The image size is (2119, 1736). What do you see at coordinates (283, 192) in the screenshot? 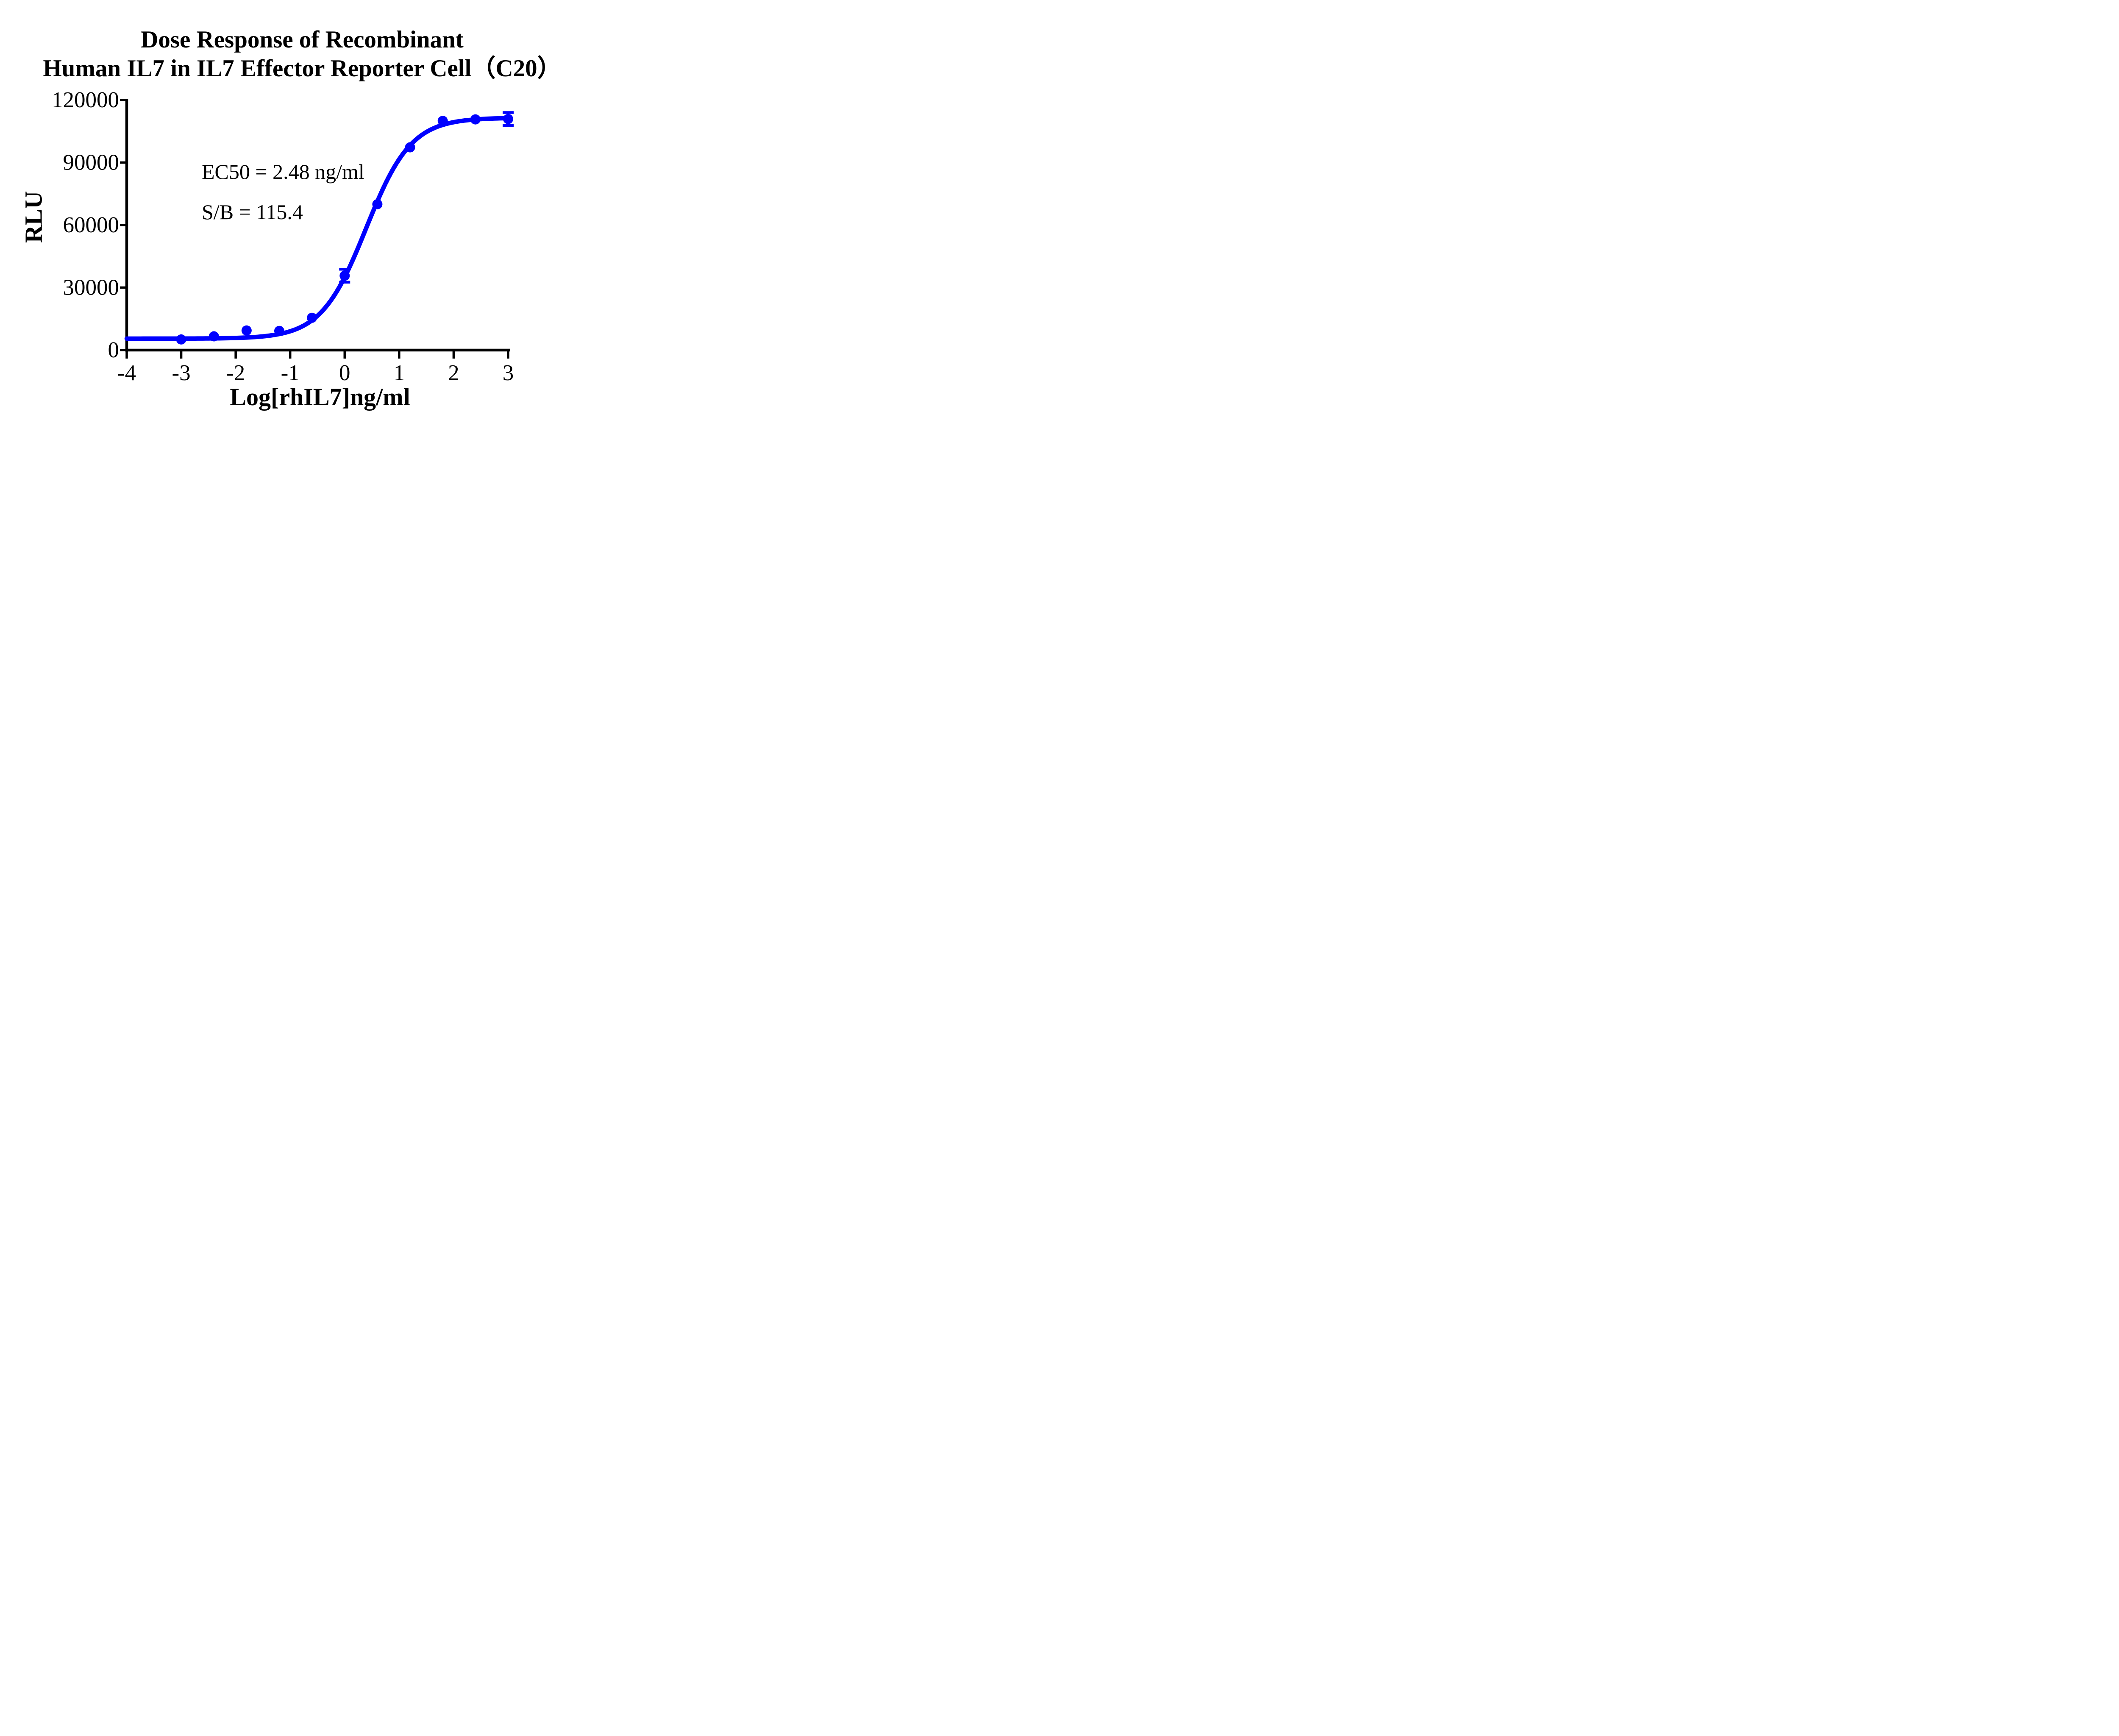
I see `fit-annotation: EC50 = 2.48 ng/ml S/B = 115.4` at bounding box center [283, 192].